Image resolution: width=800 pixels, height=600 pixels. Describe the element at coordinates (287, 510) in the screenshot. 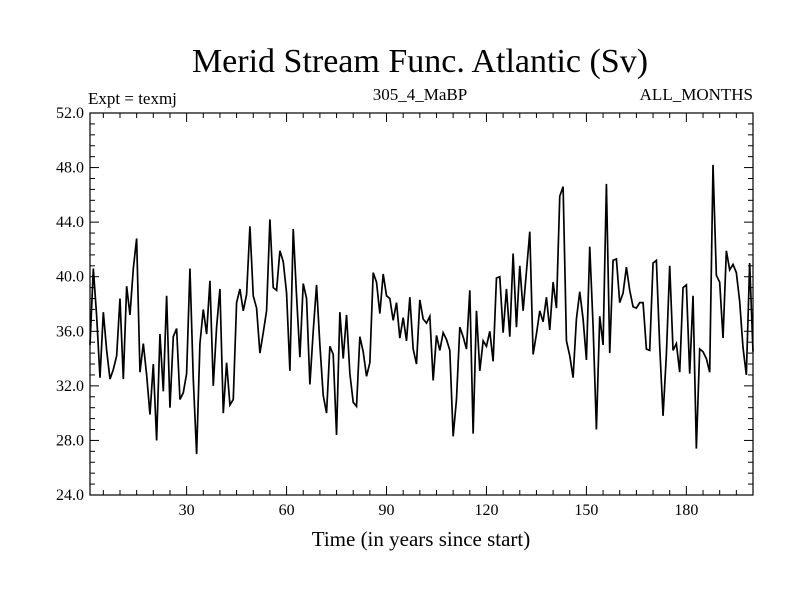

I see `x-tick-label: 60` at that location.